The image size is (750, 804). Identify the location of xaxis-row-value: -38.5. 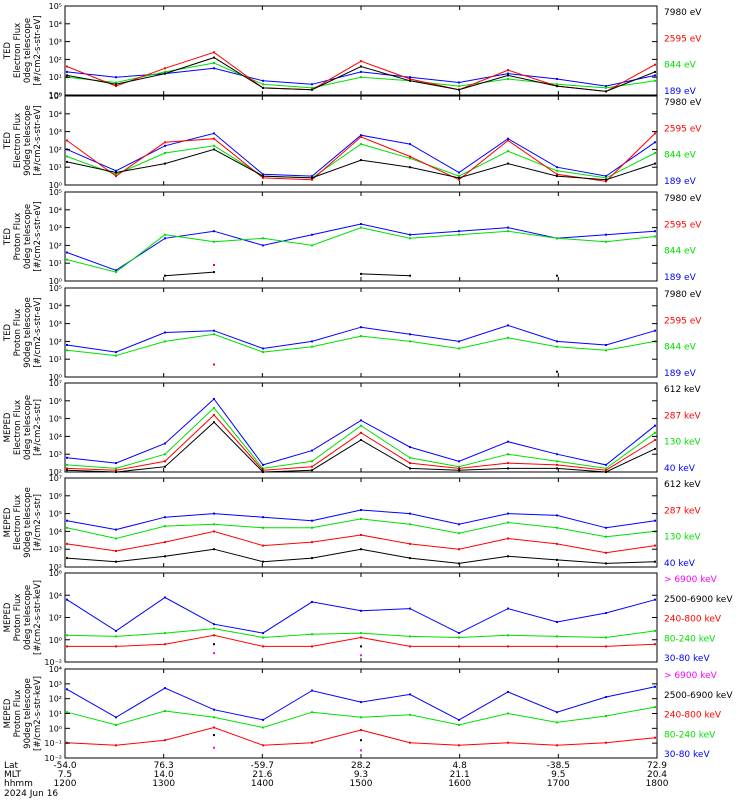
(558, 766).